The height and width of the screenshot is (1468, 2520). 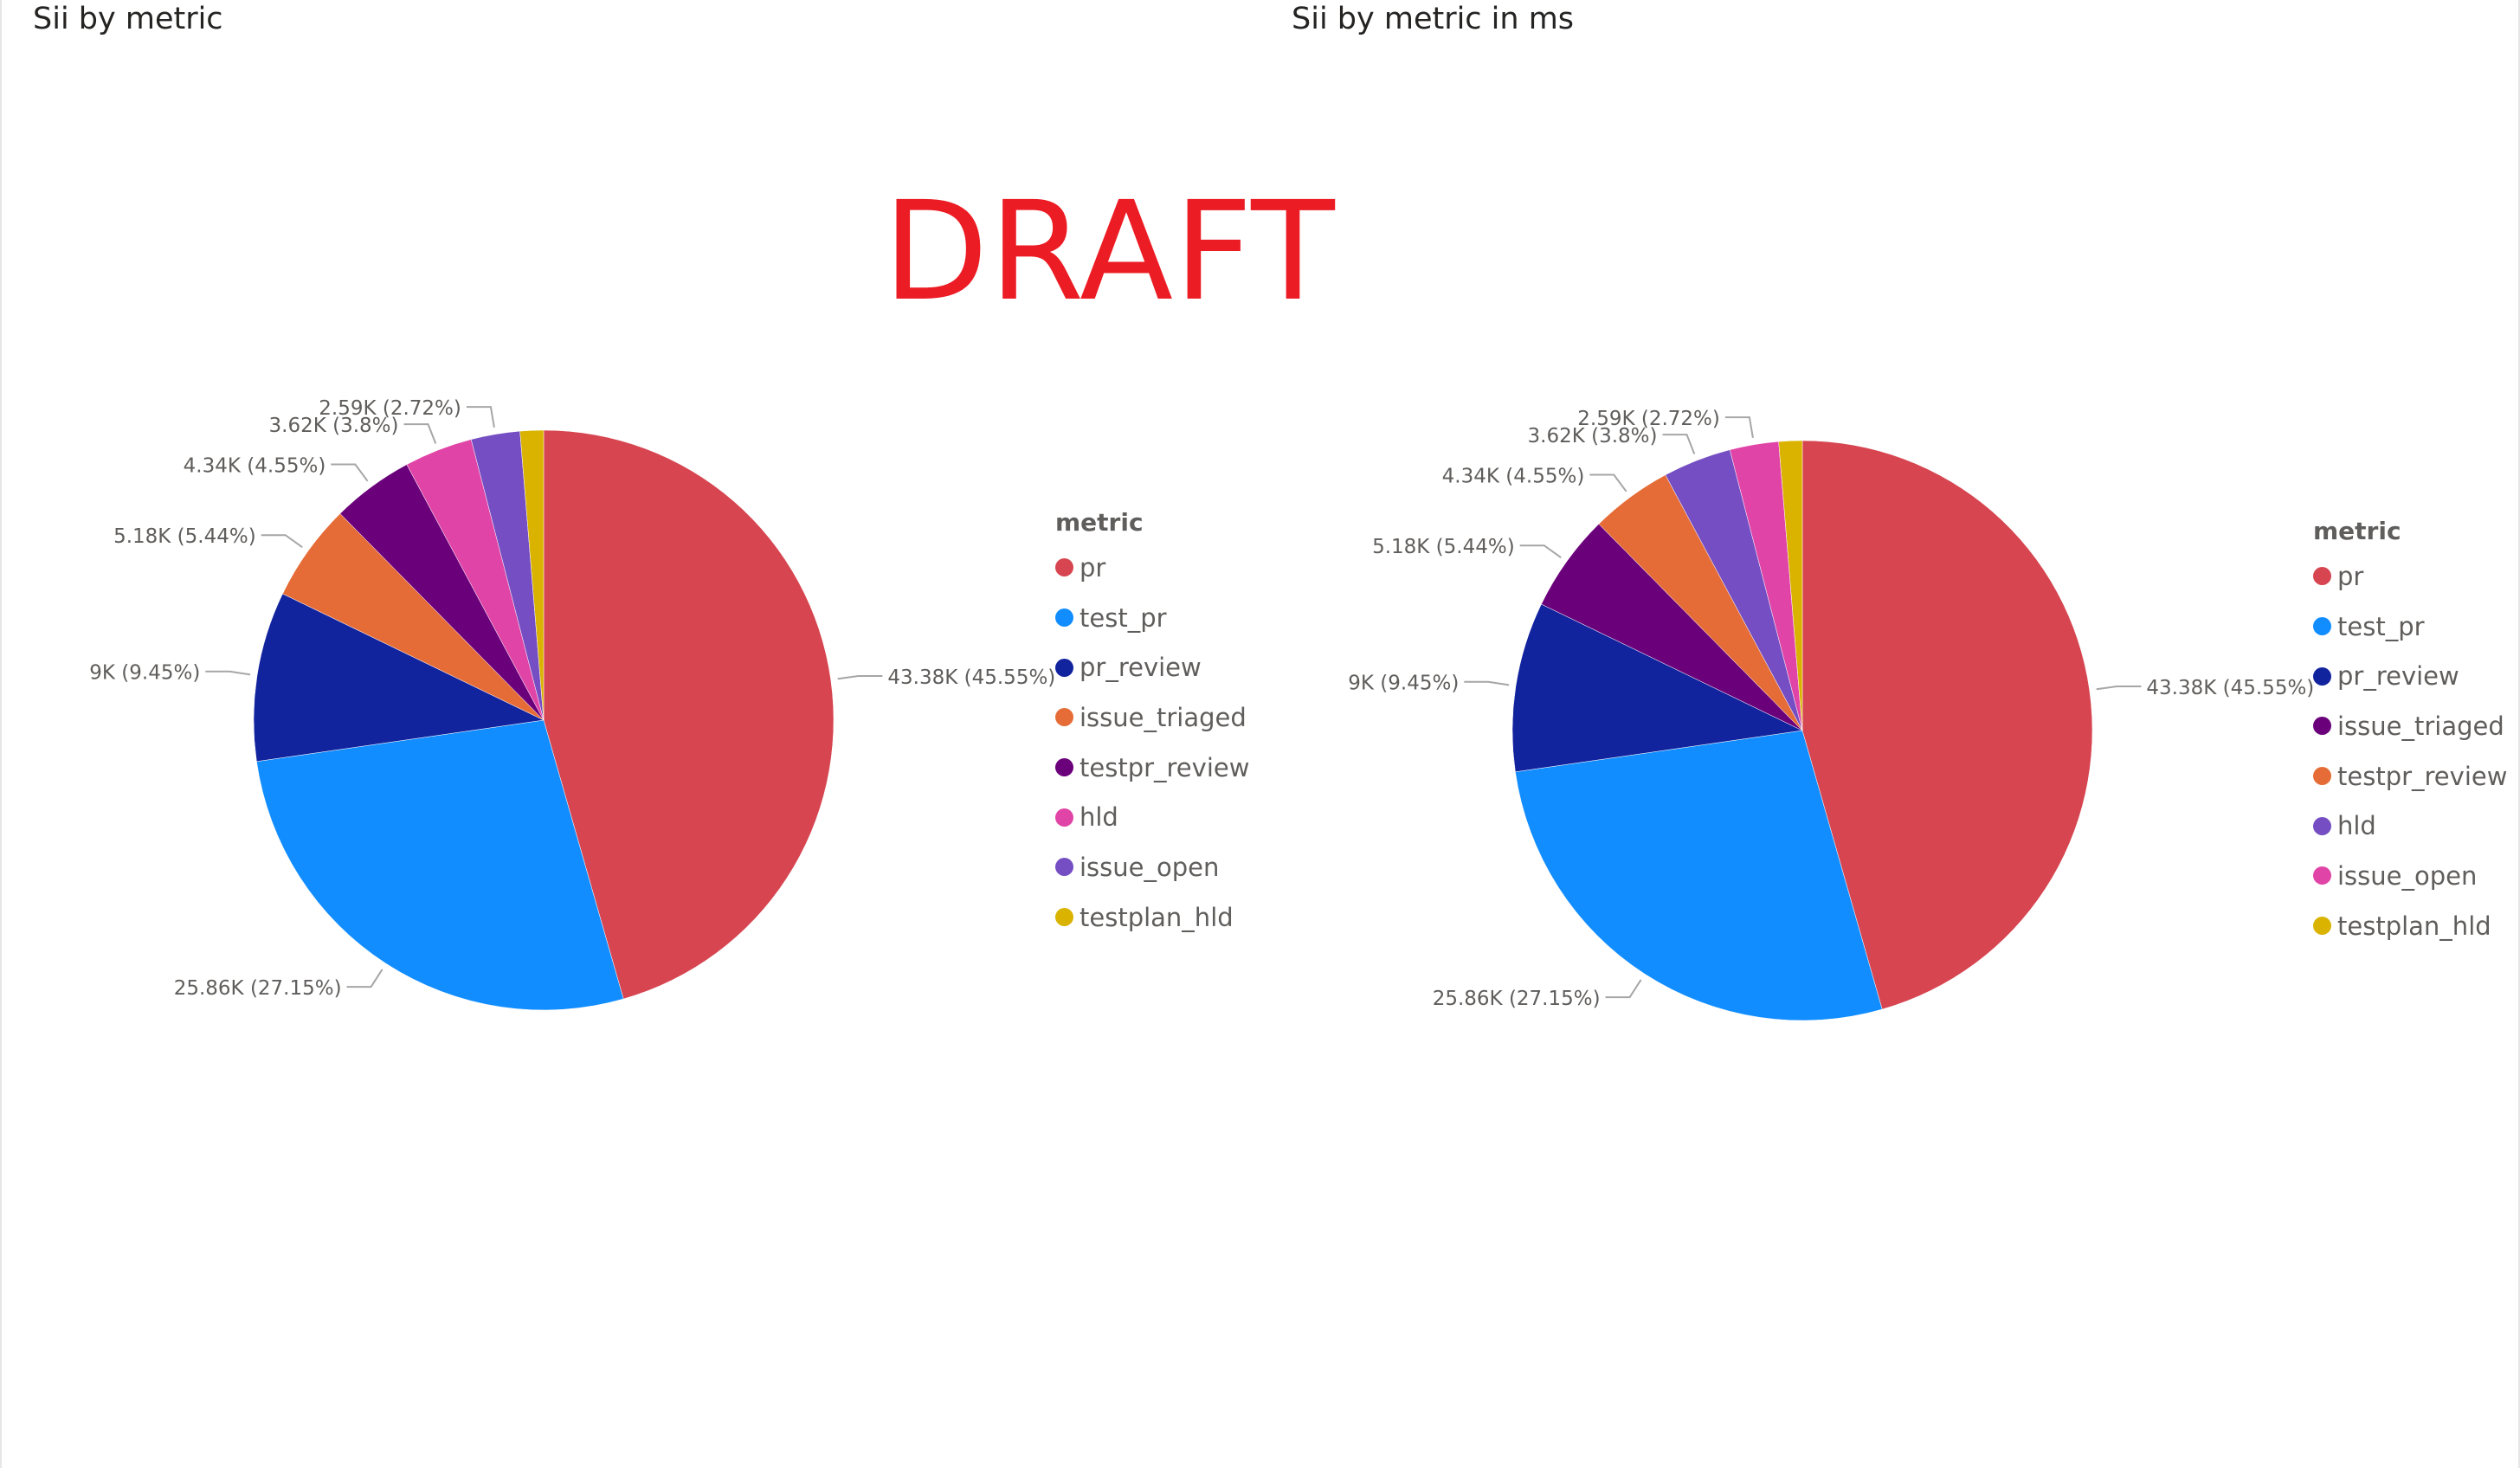 I want to click on chart-title-right: Sii by metric in ms, so click(x=1433, y=19).